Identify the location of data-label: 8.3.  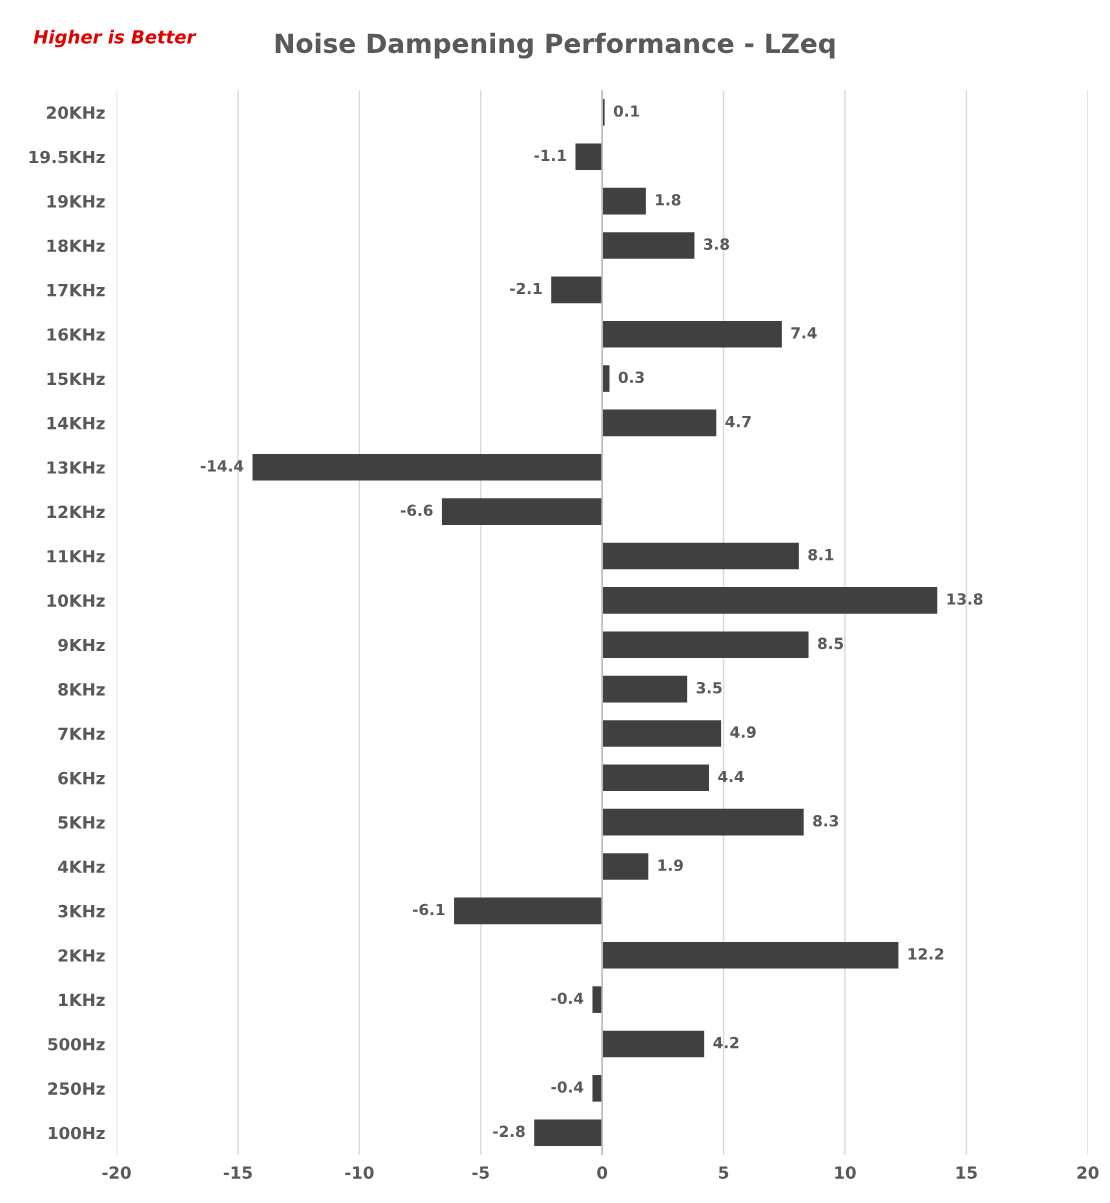
(826, 821).